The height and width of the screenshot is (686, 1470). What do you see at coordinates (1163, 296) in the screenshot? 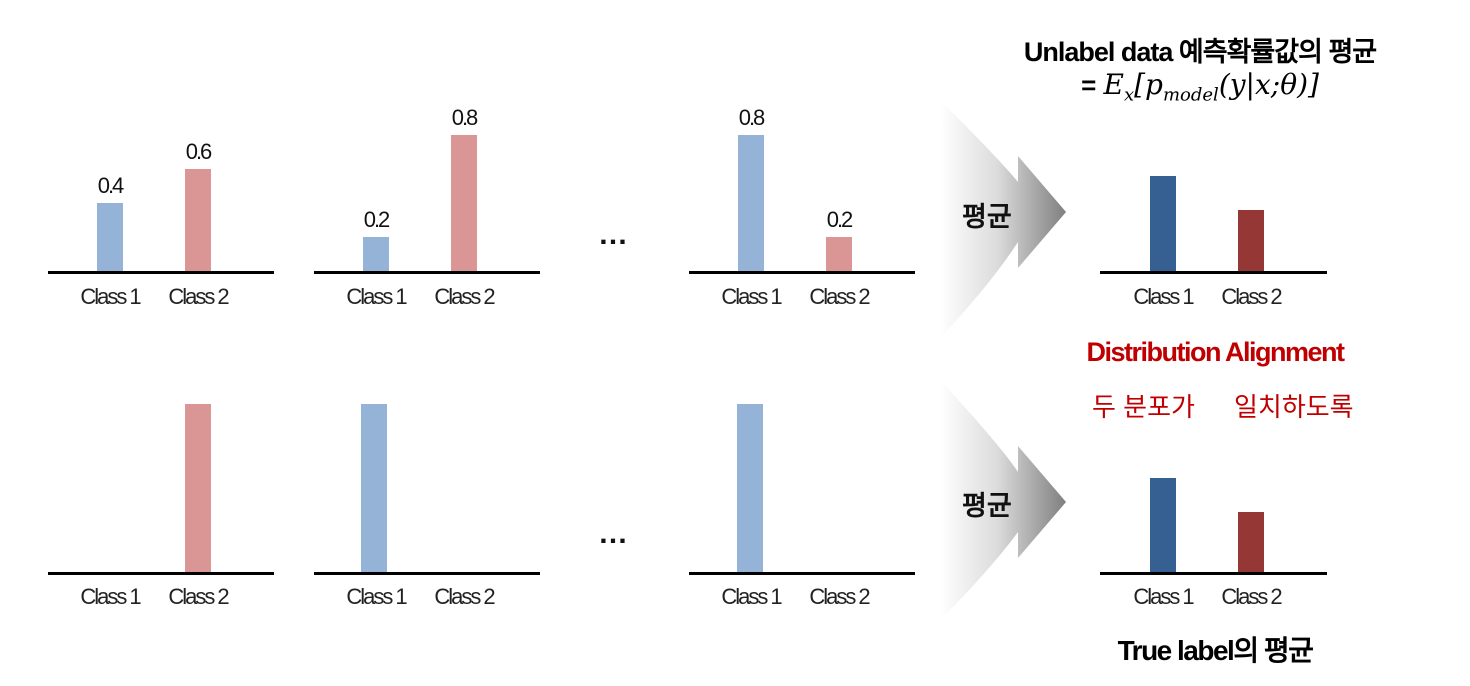
I see `chart-7-category-class-1: Class 1` at bounding box center [1163, 296].